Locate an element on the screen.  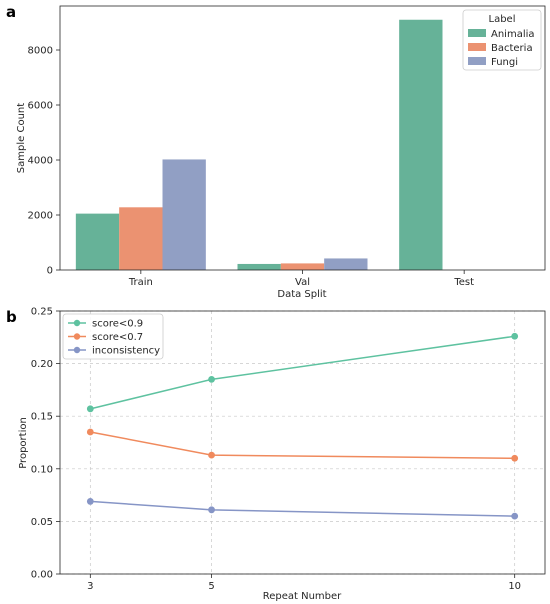
bar-fungi-train is located at coordinates (184, 214).